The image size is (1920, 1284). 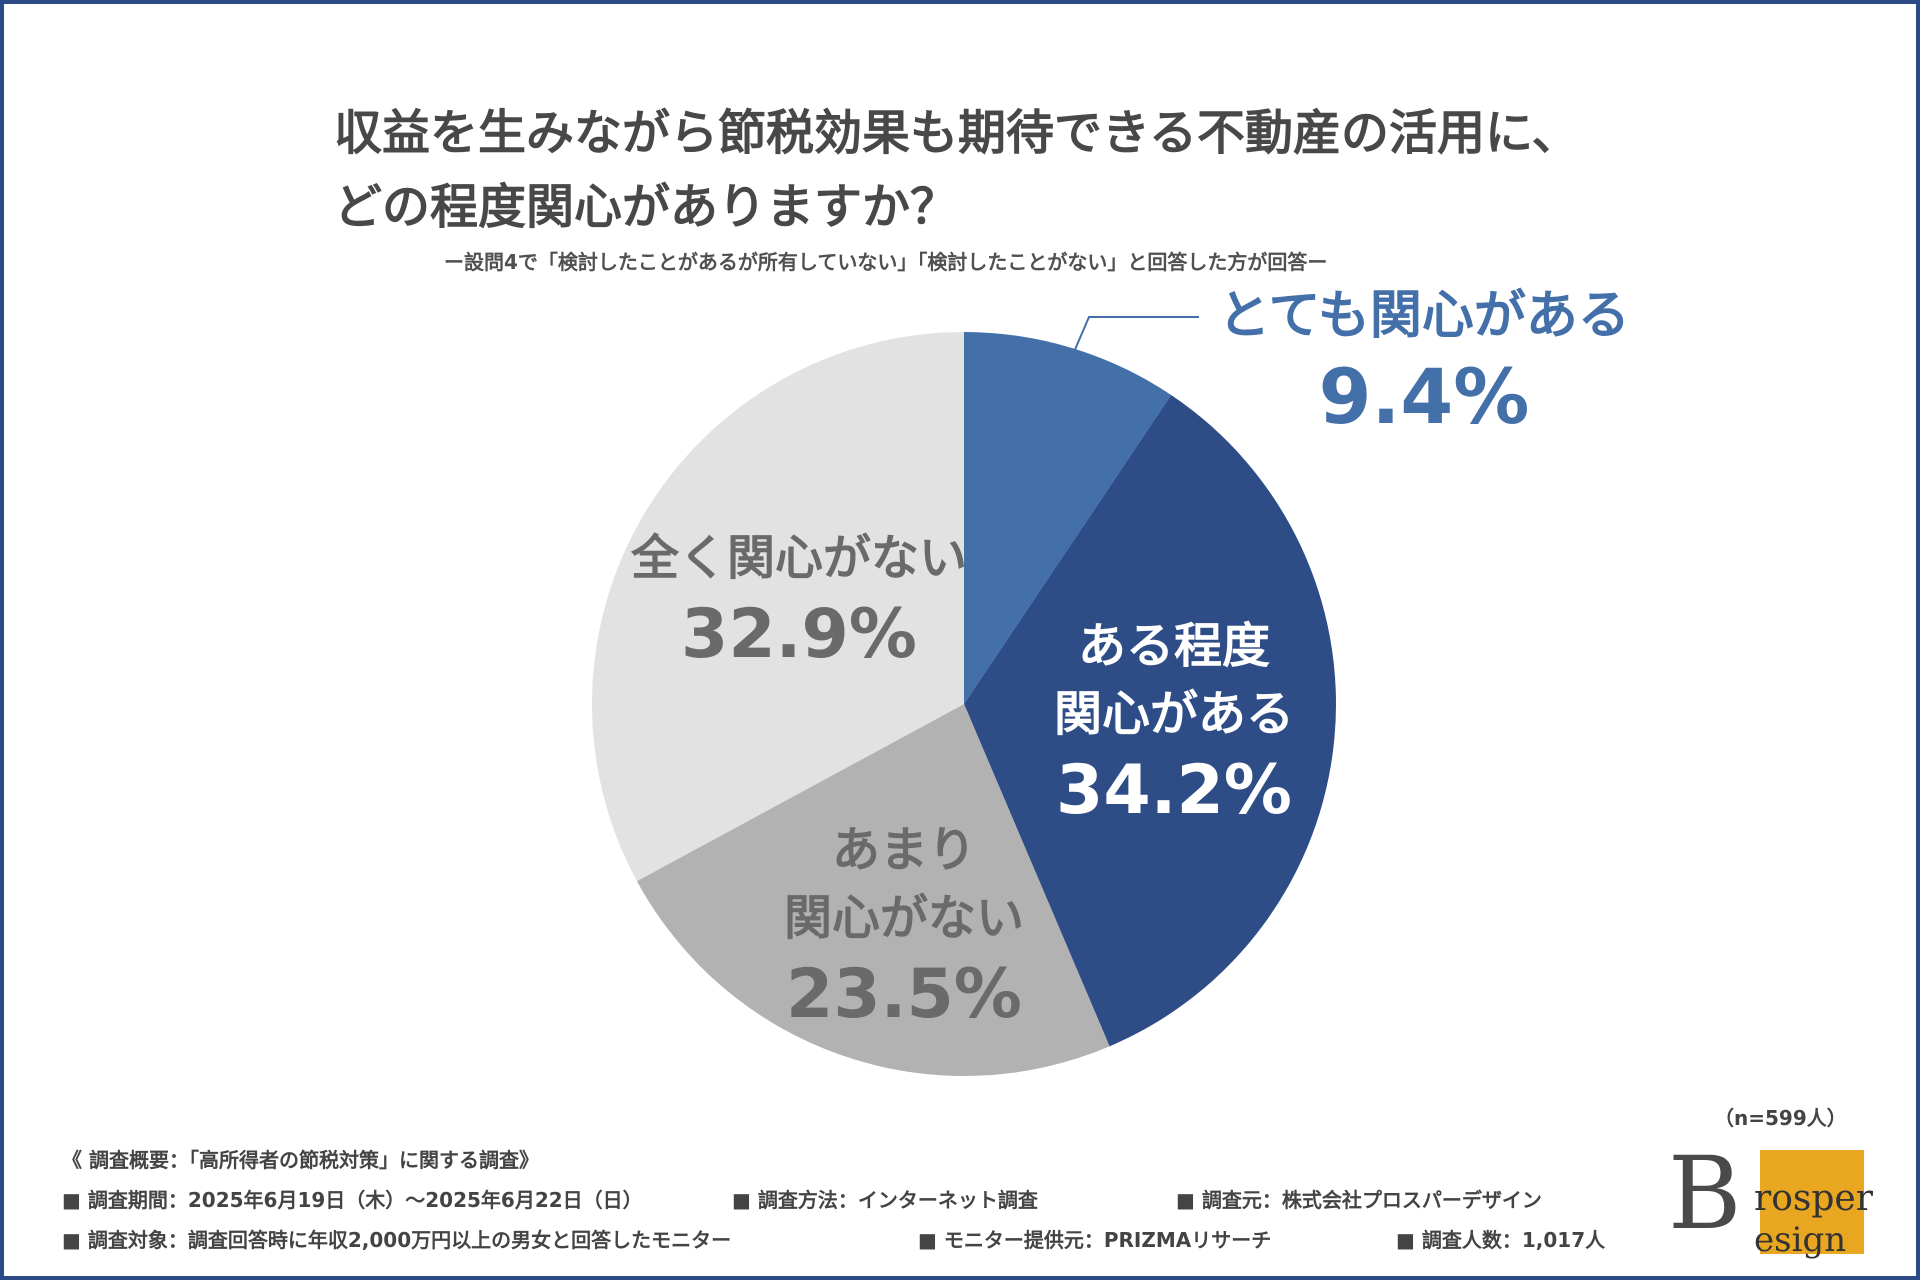 What do you see at coordinates (1173, 714) in the screenshot?
I see `label-somewhat-interested-line2: 関心がある` at bounding box center [1173, 714].